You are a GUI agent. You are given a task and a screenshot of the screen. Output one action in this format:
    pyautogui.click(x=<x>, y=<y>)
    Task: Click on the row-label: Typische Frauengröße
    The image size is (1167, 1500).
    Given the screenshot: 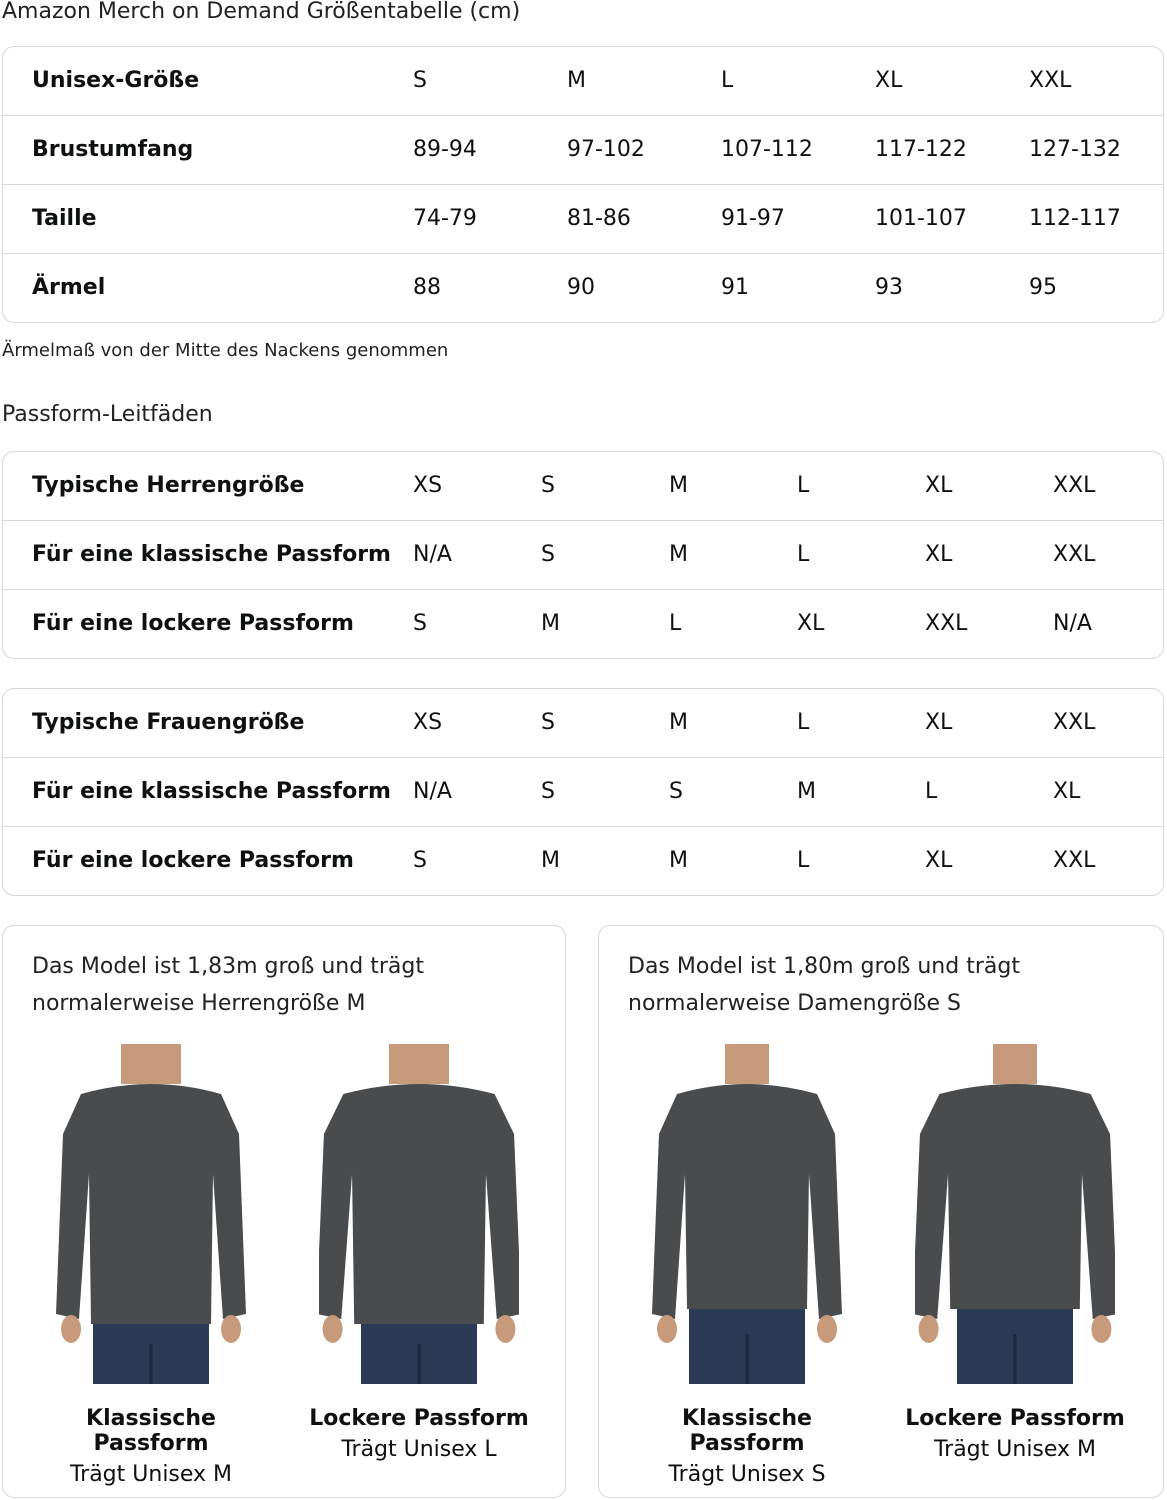 What is the action you would take?
    pyautogui.click(x=168, y=722)
    